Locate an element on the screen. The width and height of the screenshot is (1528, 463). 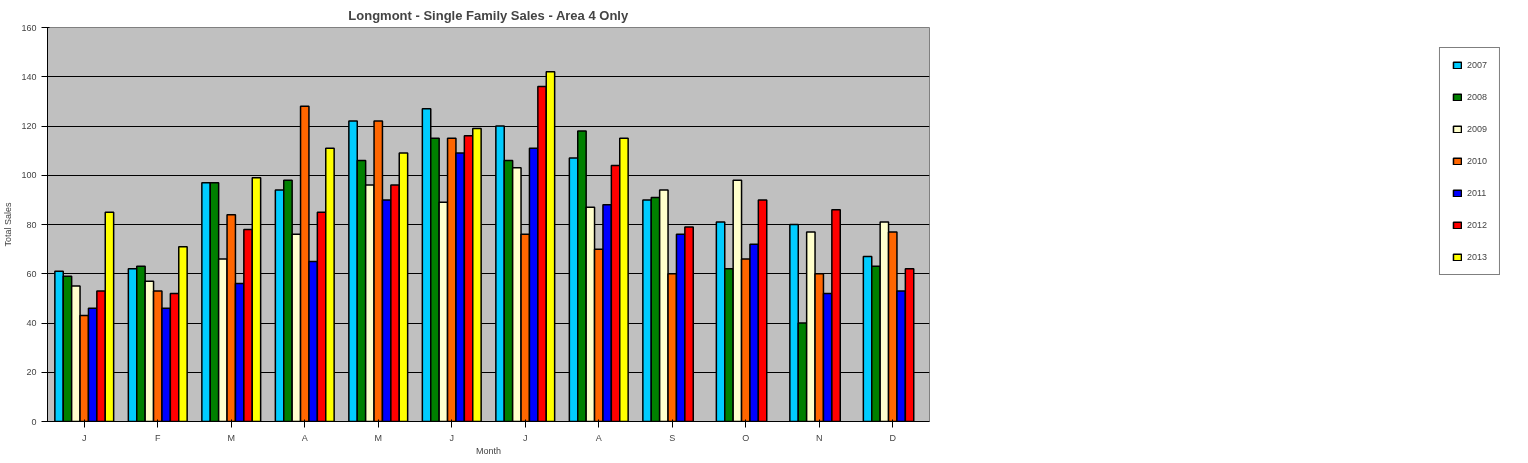
legend-label: 2012 is located at coordinates (1476, 225).